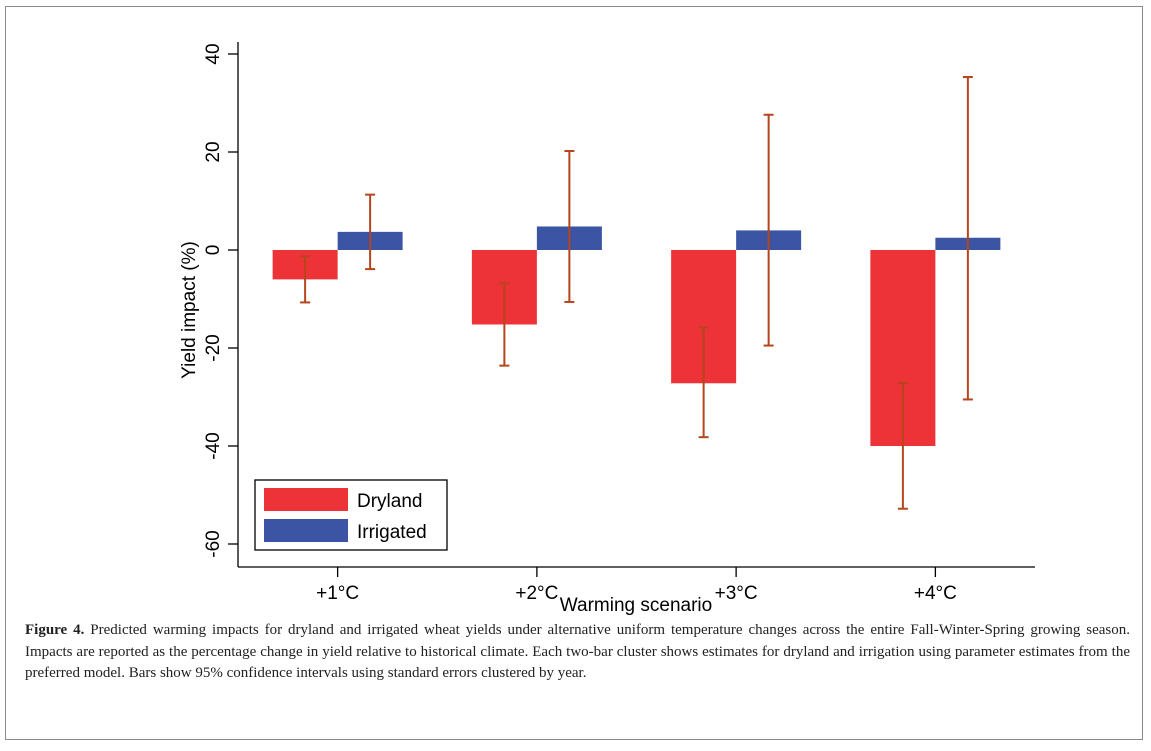 This screenshot has width=1151, height=751. I want to click on caption-label: Figure 4., so click(55, 630).